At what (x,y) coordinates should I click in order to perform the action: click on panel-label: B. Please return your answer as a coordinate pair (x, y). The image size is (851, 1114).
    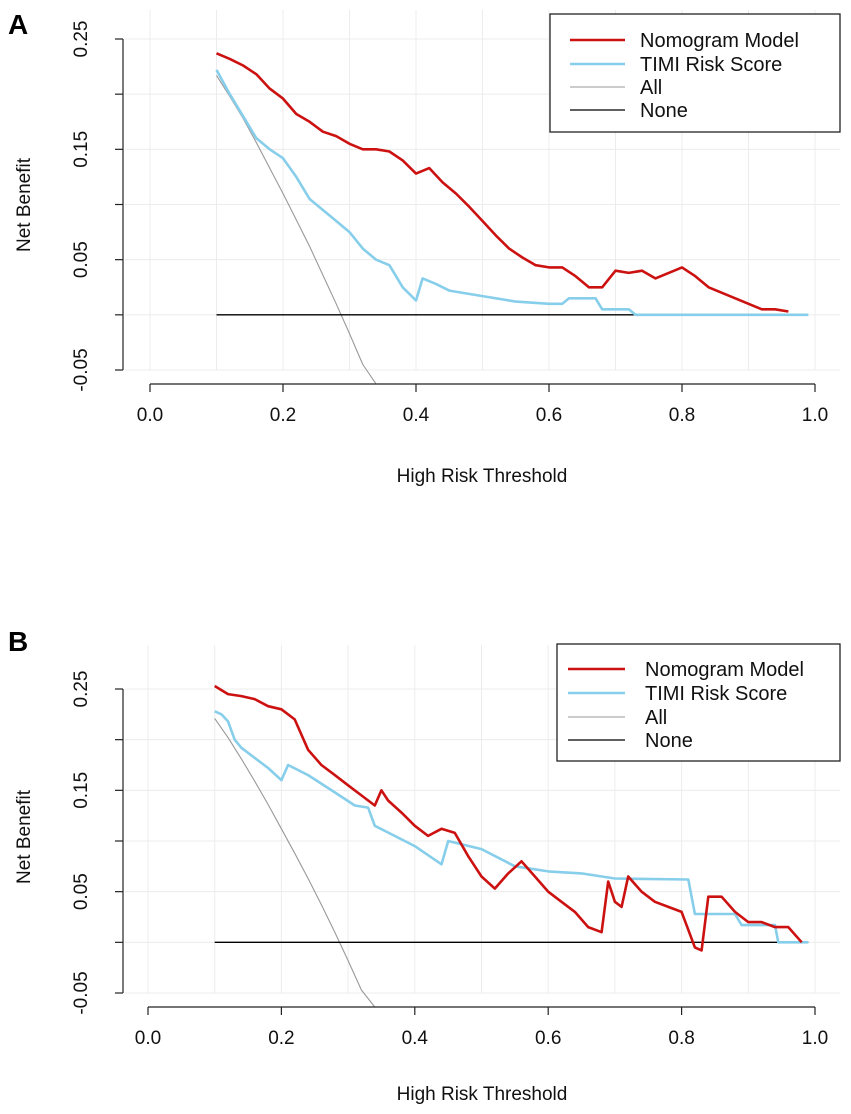
    Looking at the image, I should click on (18, 641).